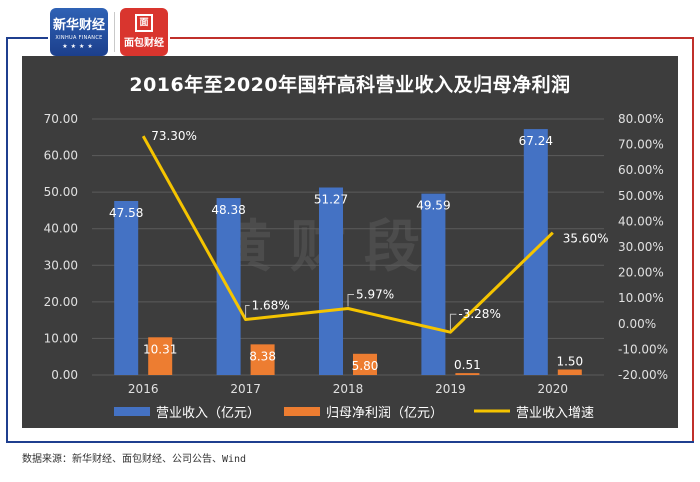  I want to click on bar-revenue-label: 51.27, so click(331, 199).